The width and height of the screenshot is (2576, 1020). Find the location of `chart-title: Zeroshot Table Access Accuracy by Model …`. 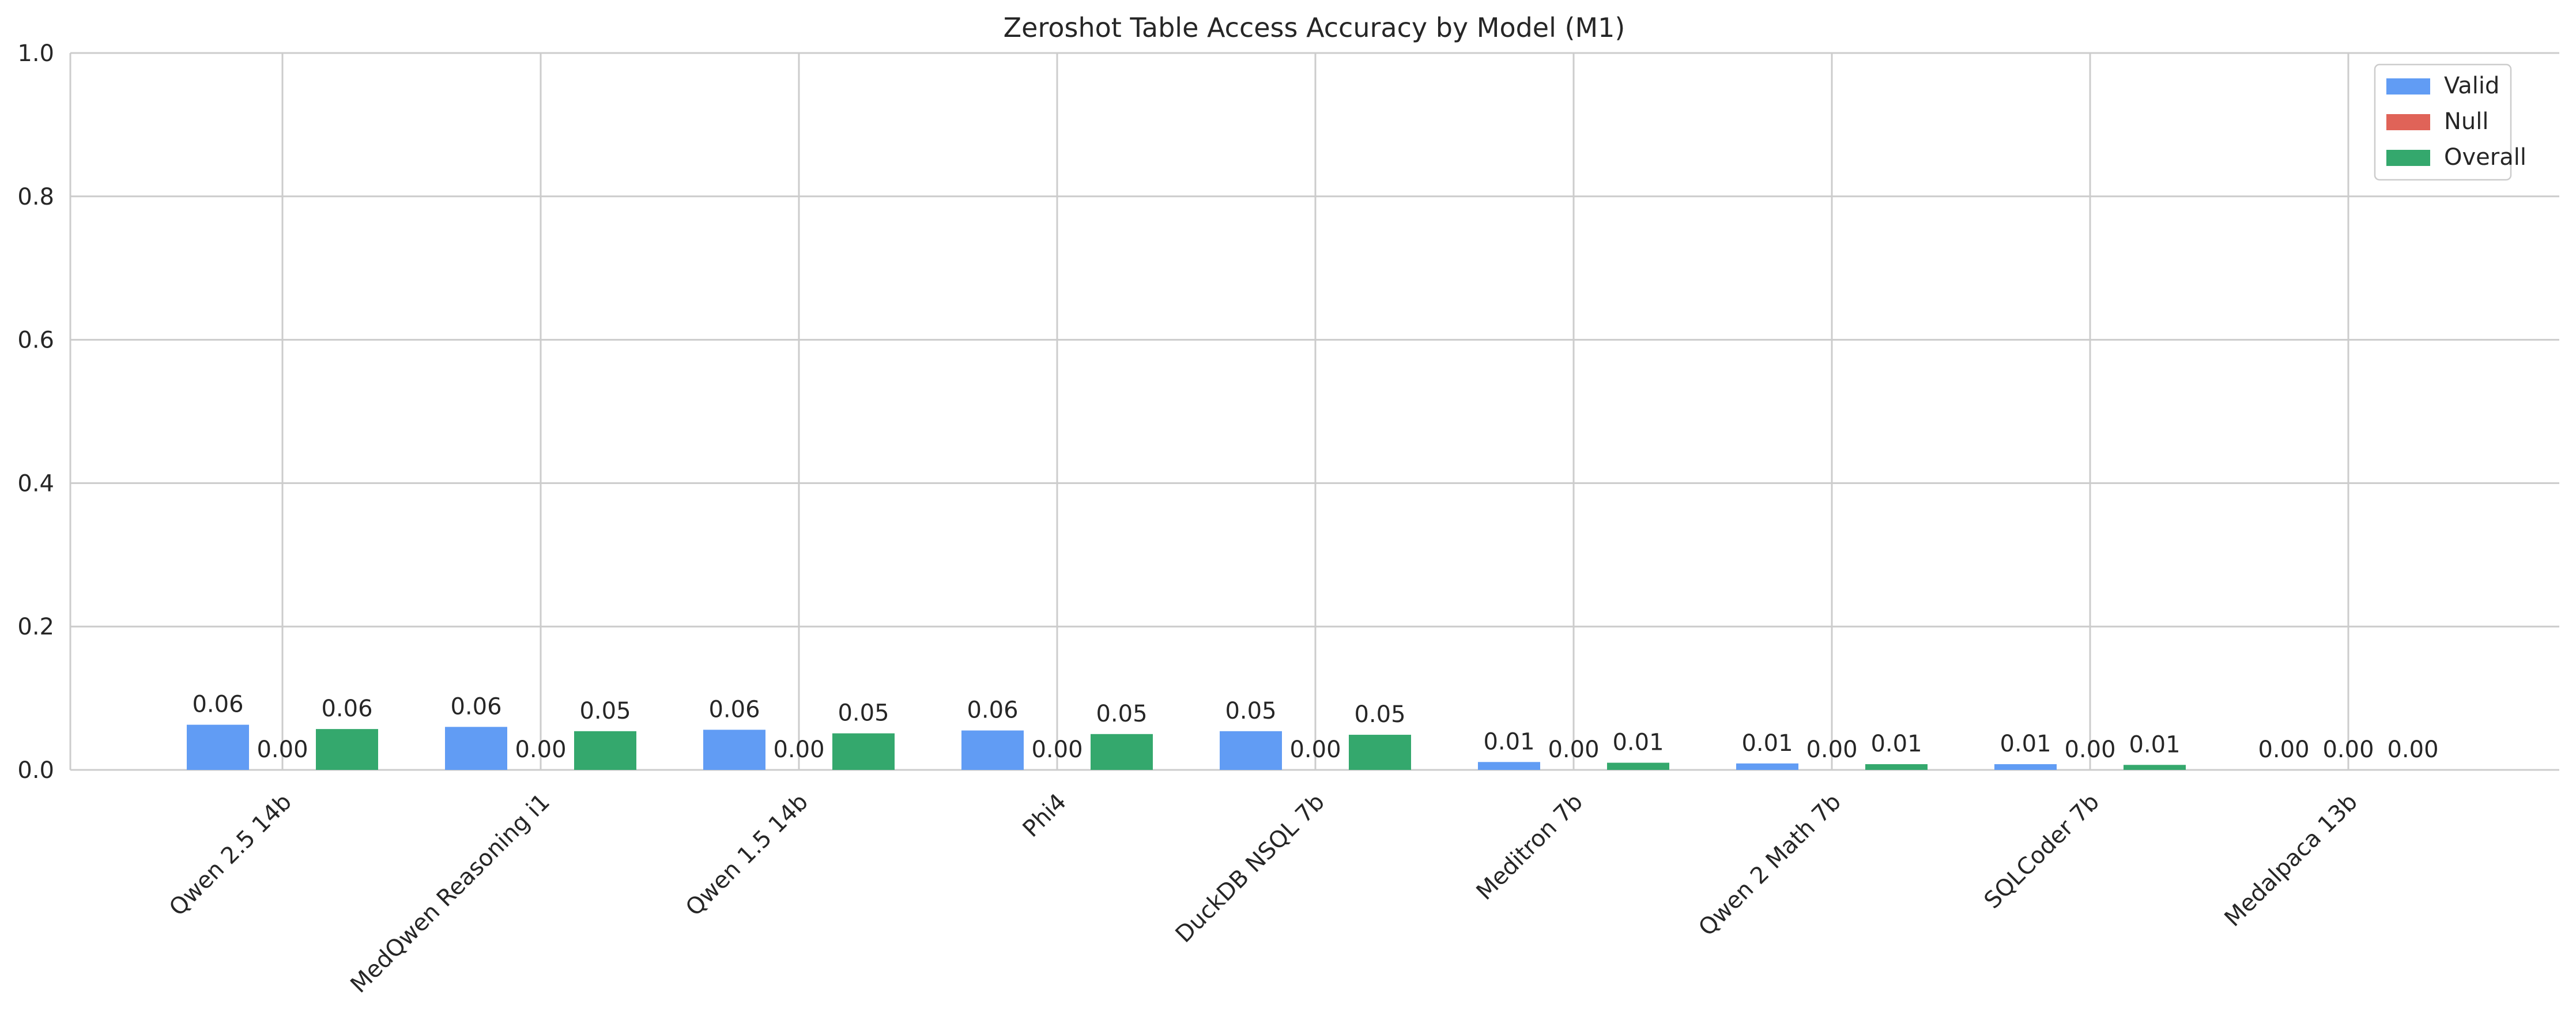

chart-title: Zeroshot Table Access Accuracy by Model … is located at coordinates (1314, 27).